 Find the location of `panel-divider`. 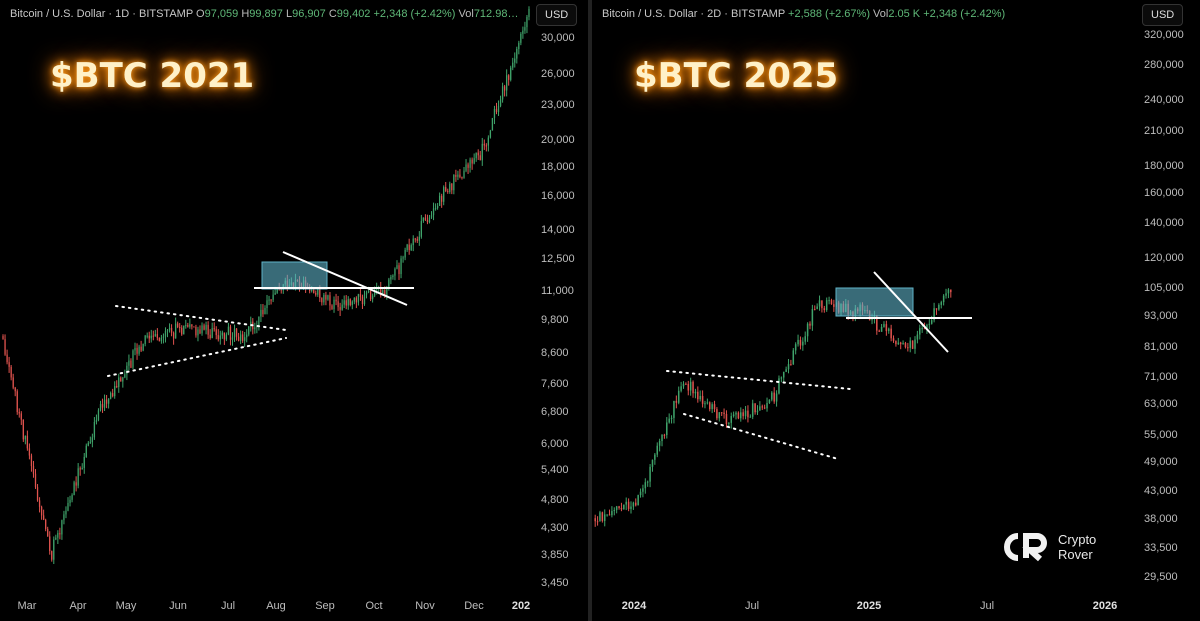

panel-divider is located at coordinates (590, 310).